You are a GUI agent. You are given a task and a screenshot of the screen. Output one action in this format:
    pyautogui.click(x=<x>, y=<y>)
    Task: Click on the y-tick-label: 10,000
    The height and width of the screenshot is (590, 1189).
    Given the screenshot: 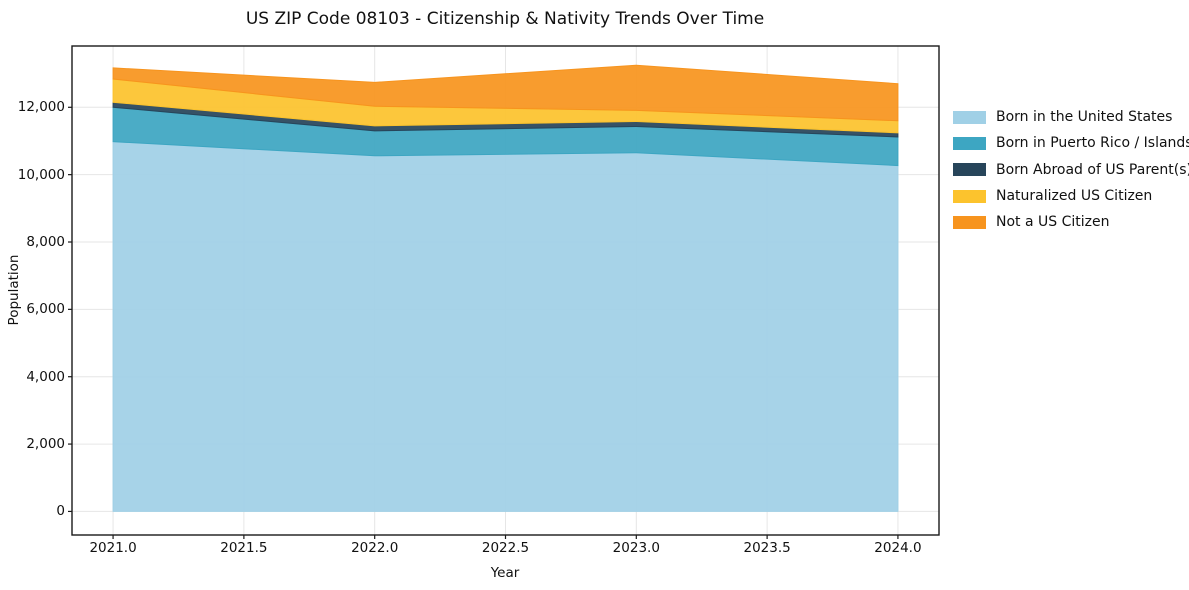 What is the action you would take?
    pyautogui.click(x=41, y=174)
    